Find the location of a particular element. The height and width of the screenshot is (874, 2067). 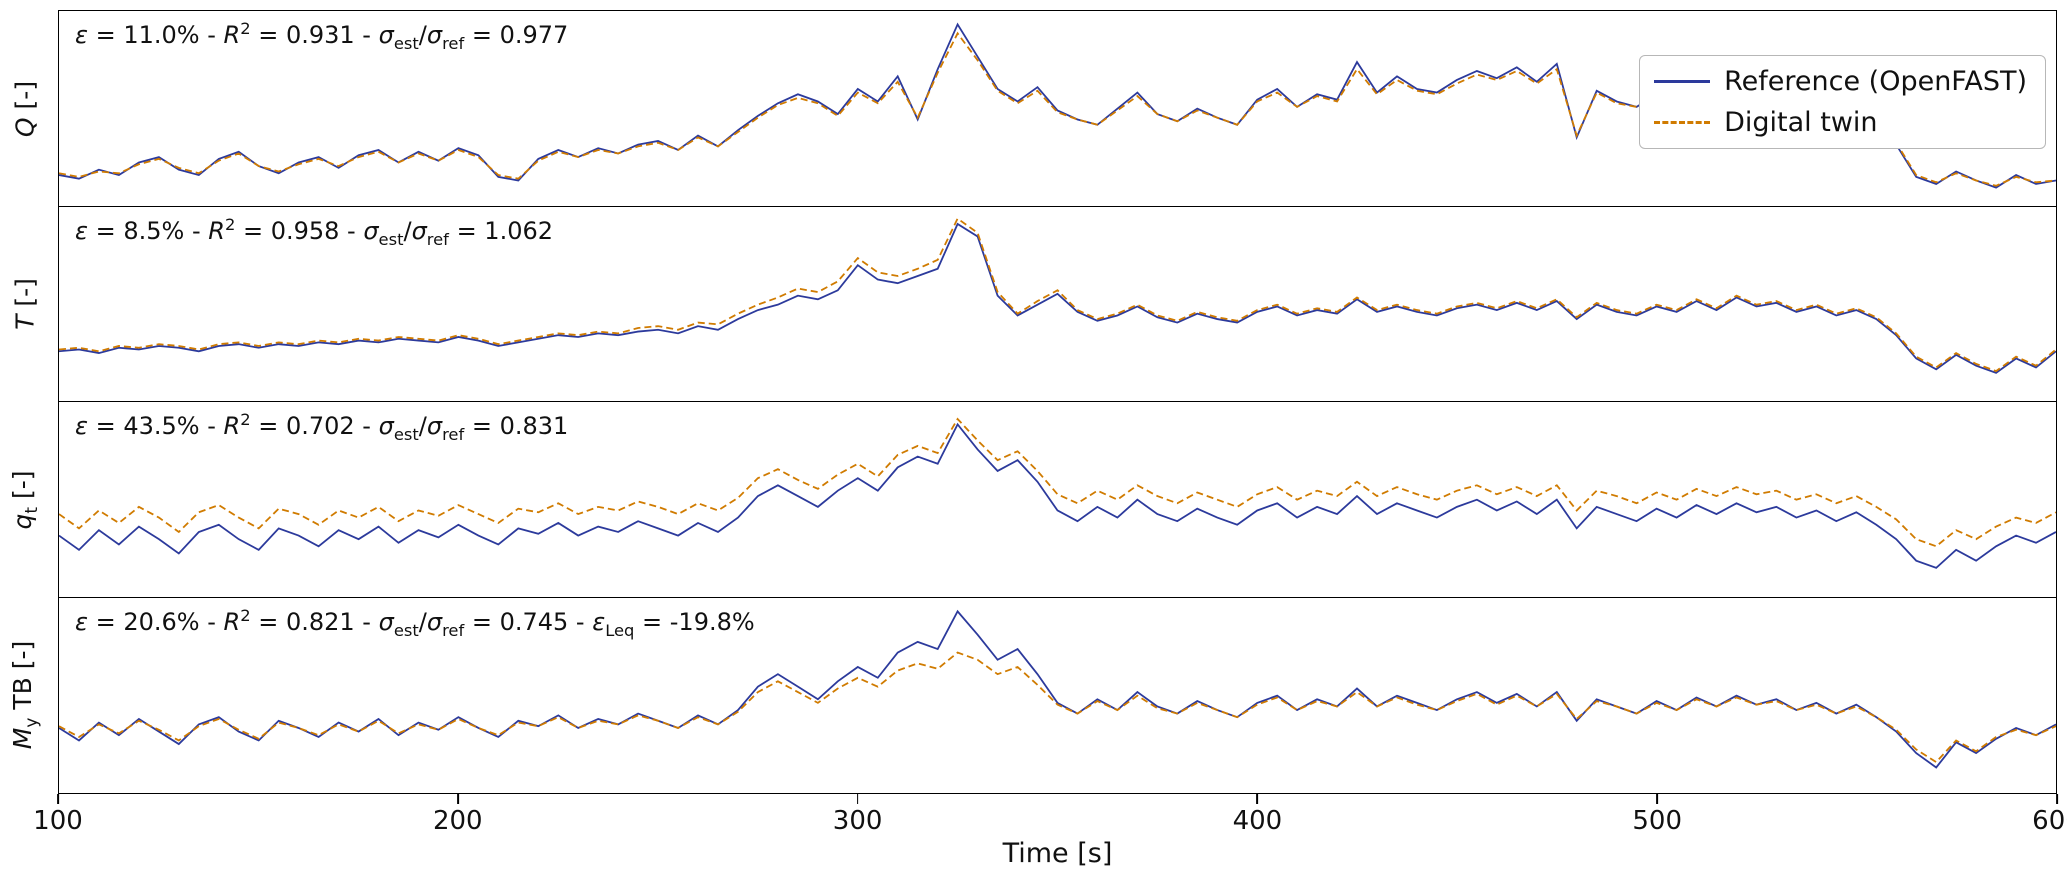

x-tick-label: 400 is located at coordinates (1257, 821).